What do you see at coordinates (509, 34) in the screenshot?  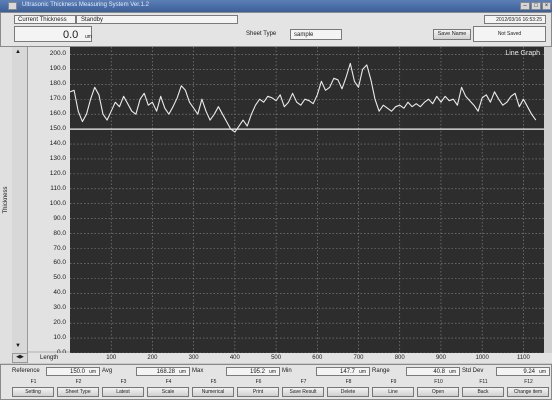 I see `save-status-field: Not Saved` at bounding box center [509, 34].